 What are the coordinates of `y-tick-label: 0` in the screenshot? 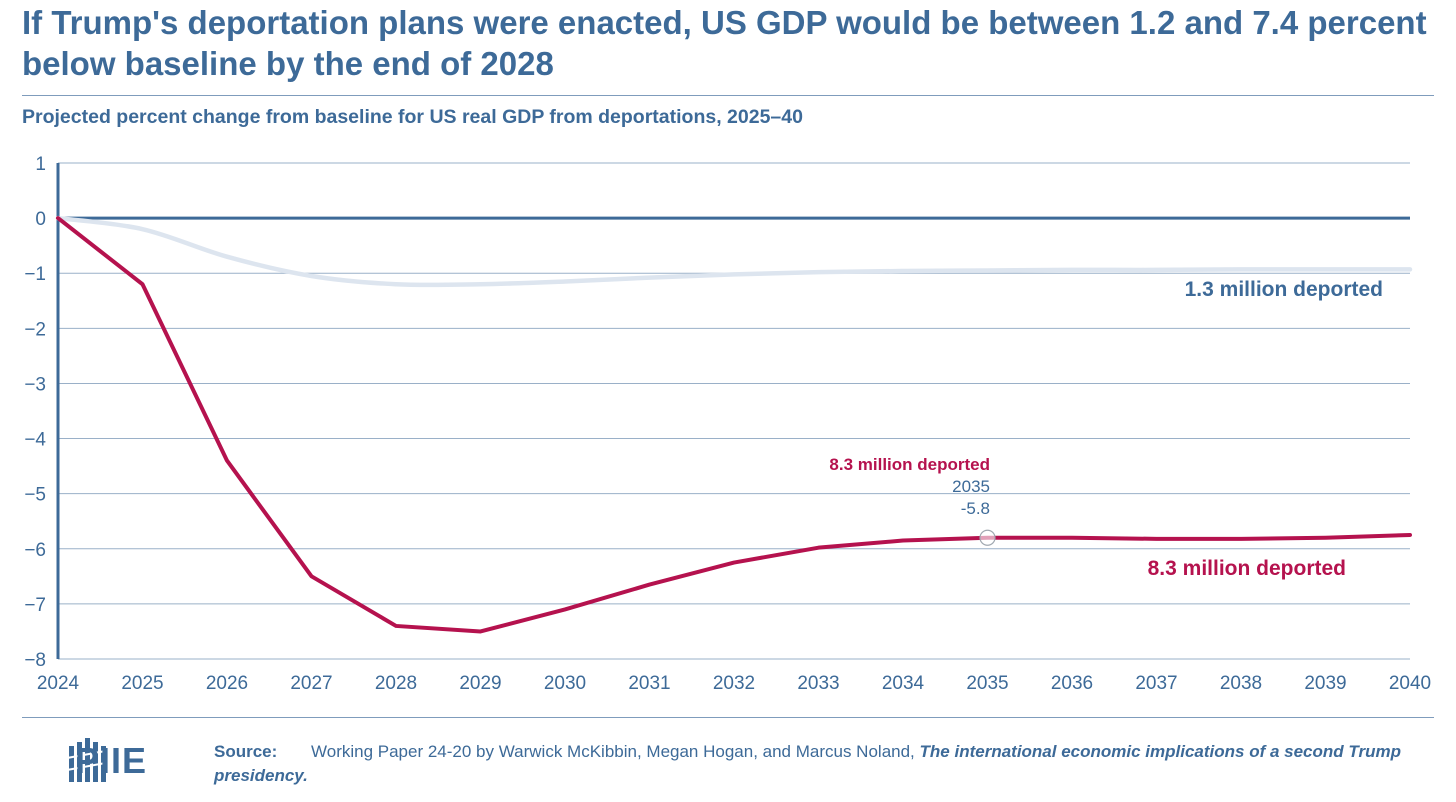 It's located at (40, 219).